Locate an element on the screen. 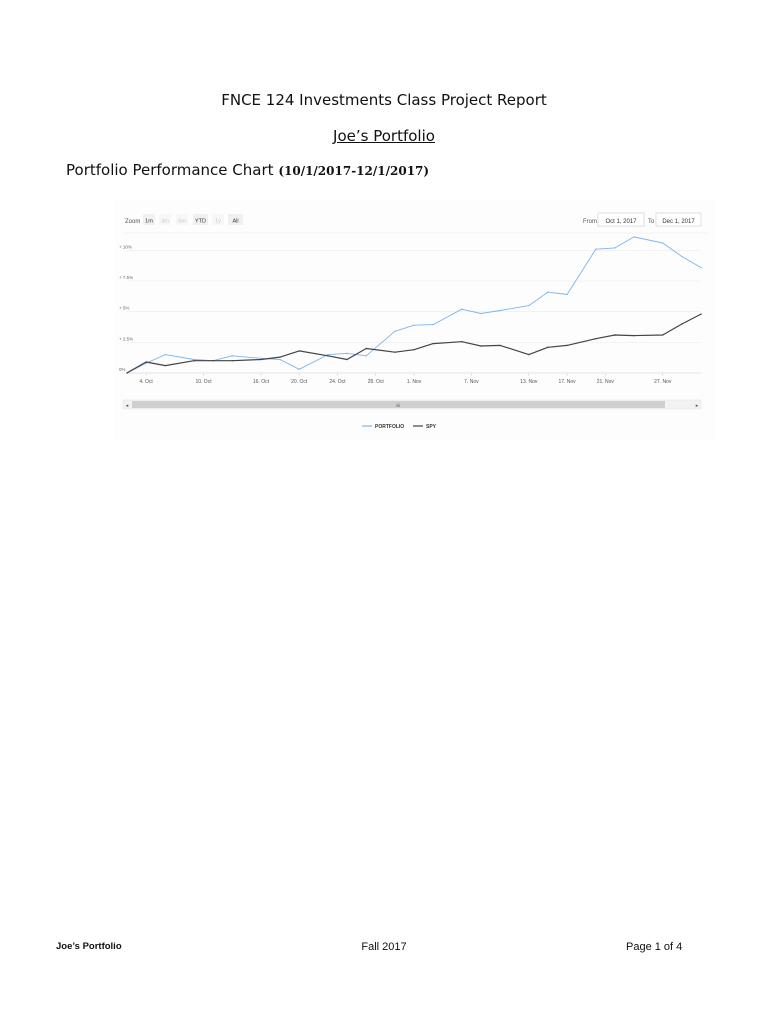  navigator-scrollbar-thumb is located at coordinates (398, 404).